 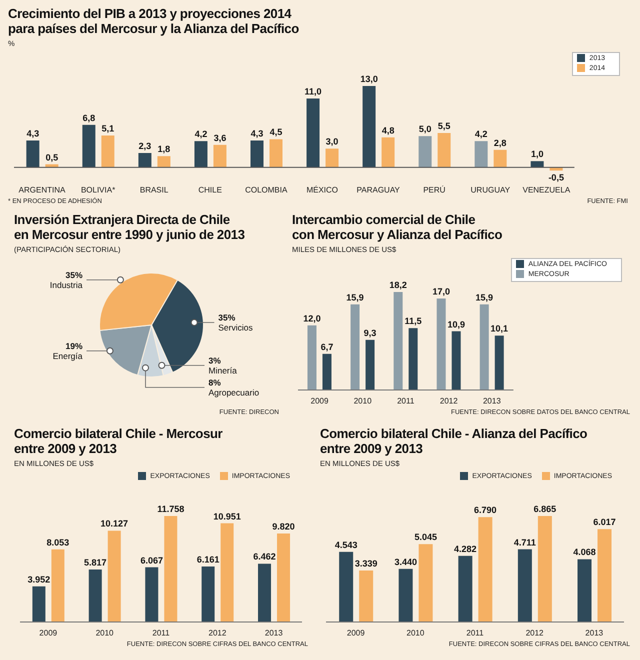 I want to click on x-tick-label: PERÚ, so click(x=434, y=190).